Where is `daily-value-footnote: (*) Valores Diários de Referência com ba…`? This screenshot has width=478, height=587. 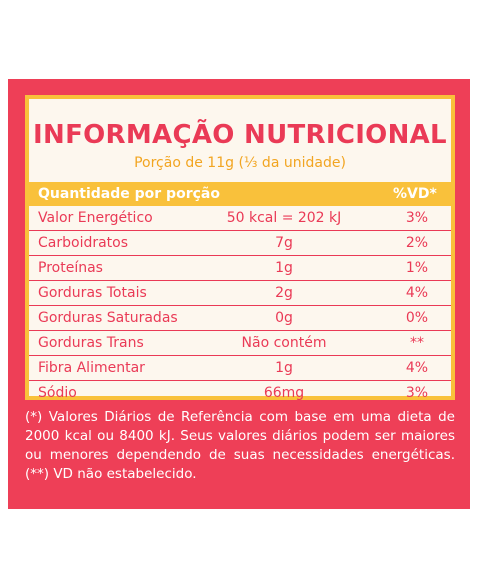
daily-value-footnote: (*) Valores Diários de Referência com ba… is located at coordinates (240, 445).